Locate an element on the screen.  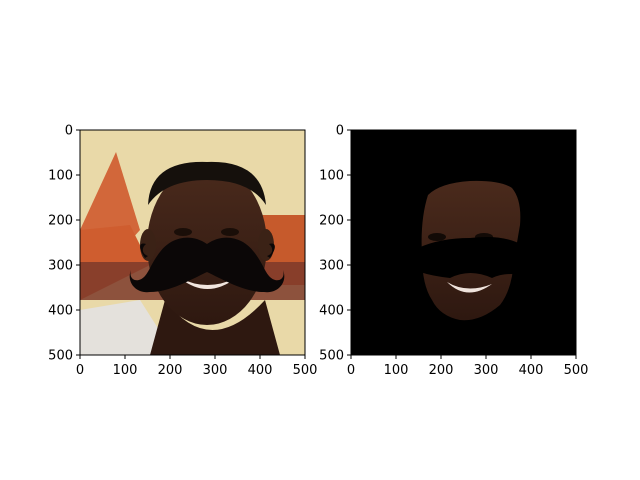
mask-left-eye is located at coordinates (437, 237).